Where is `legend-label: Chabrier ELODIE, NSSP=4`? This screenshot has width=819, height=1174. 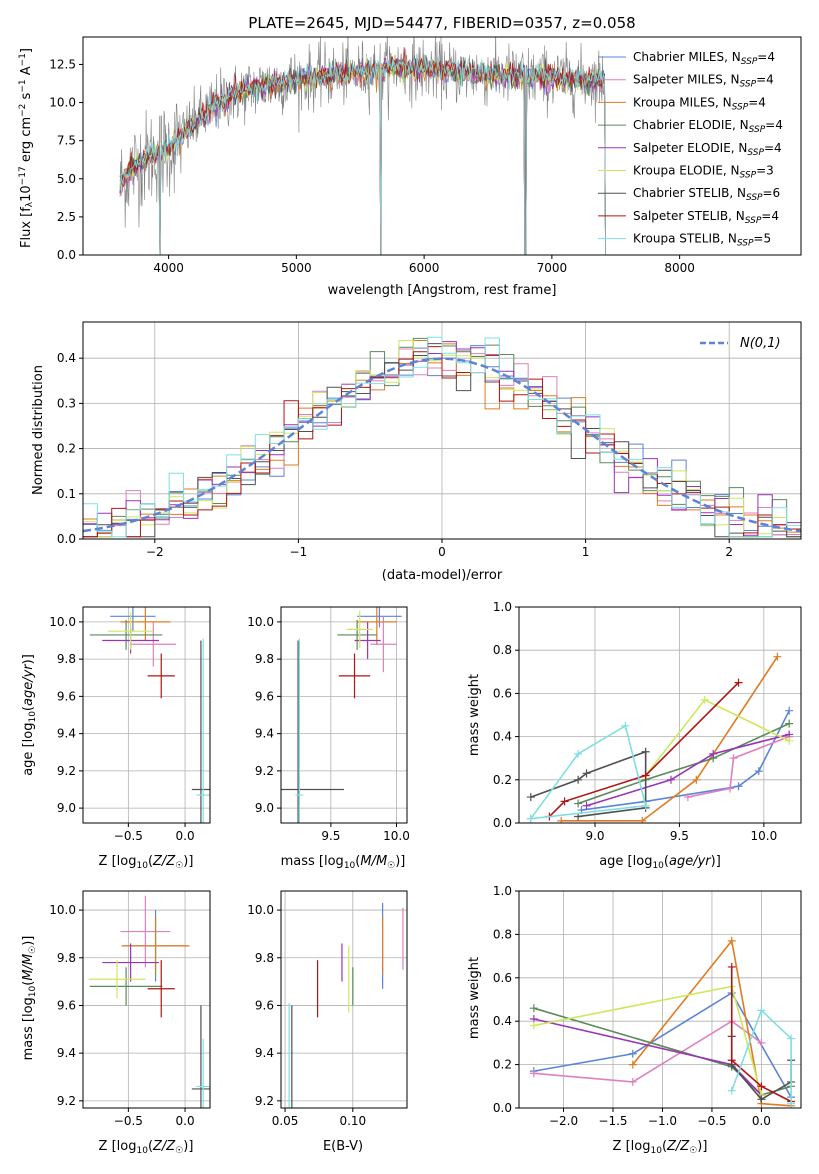 legend-label: Chabrier ELODIE, NSSP=4 is located at coordinates (708, 126).